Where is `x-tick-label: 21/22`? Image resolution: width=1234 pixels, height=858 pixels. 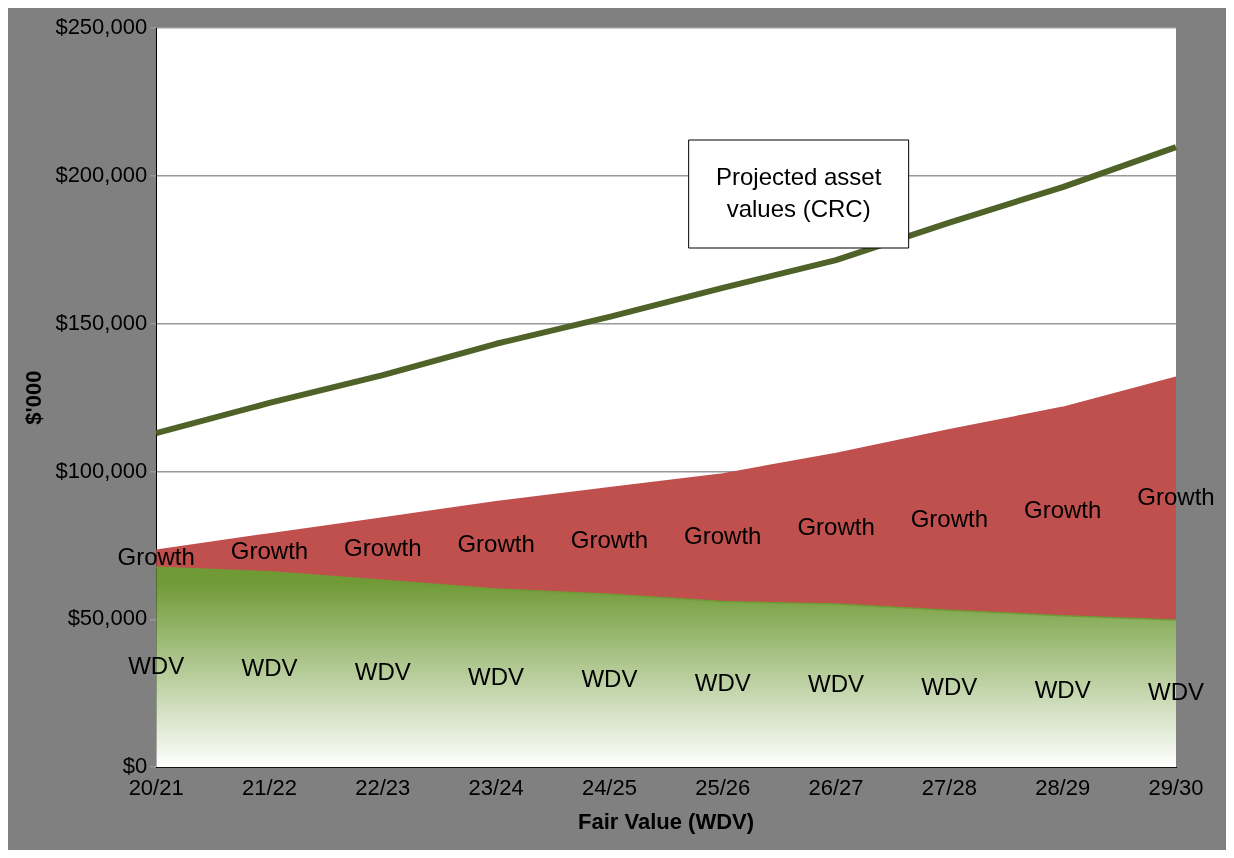
x-tick-label: 21/22 is located at coordinates (269, 788).